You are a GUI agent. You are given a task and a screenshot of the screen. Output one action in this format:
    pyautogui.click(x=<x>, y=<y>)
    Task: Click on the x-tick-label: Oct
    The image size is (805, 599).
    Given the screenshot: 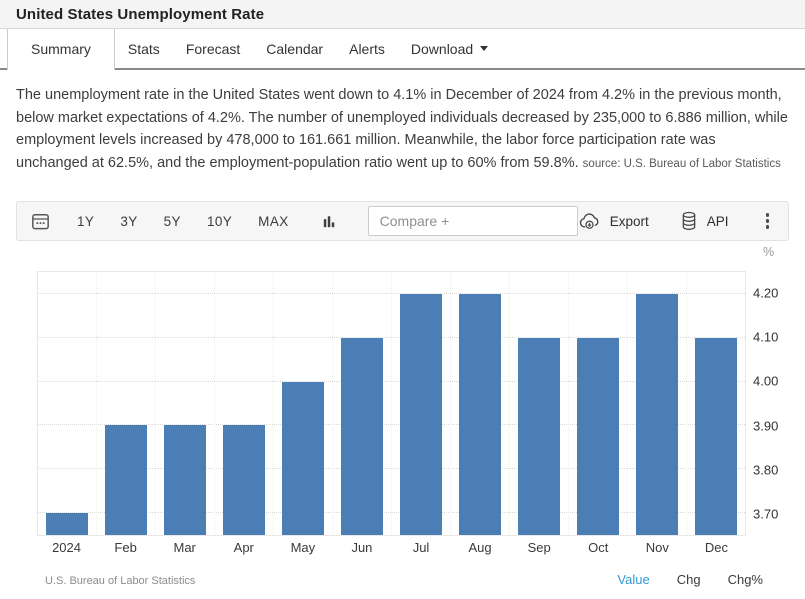 What is the action you would take?
    pyautogui.click(x=598, y=547)
    